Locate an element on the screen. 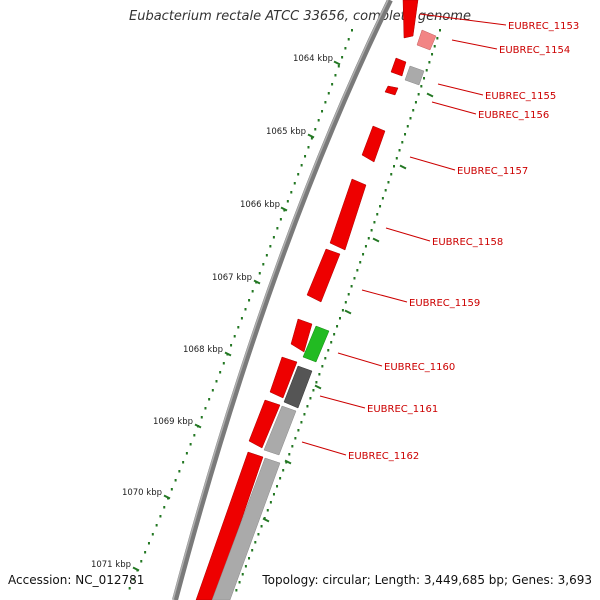 This screenshot has height=600, width=600. gene-label: EUBREC_1156 is located at coordinates (513, 115).